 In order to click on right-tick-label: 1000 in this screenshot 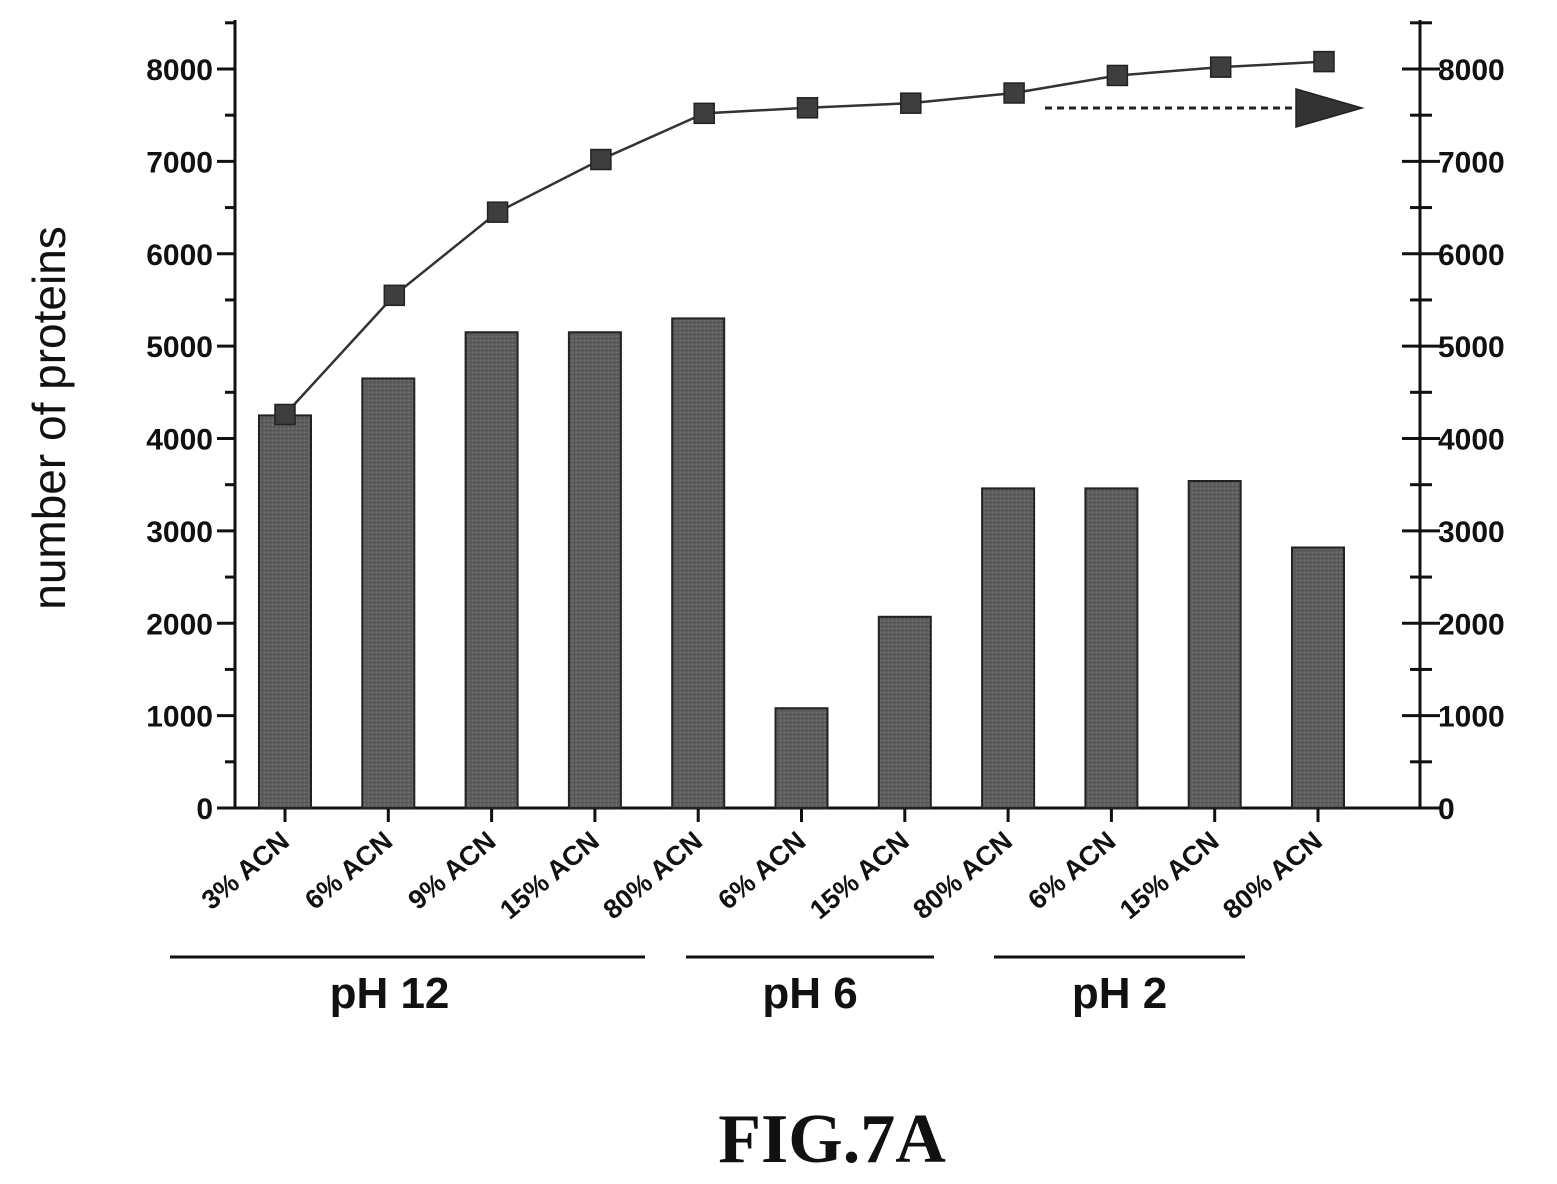, I will do `click(1471, 717)`.